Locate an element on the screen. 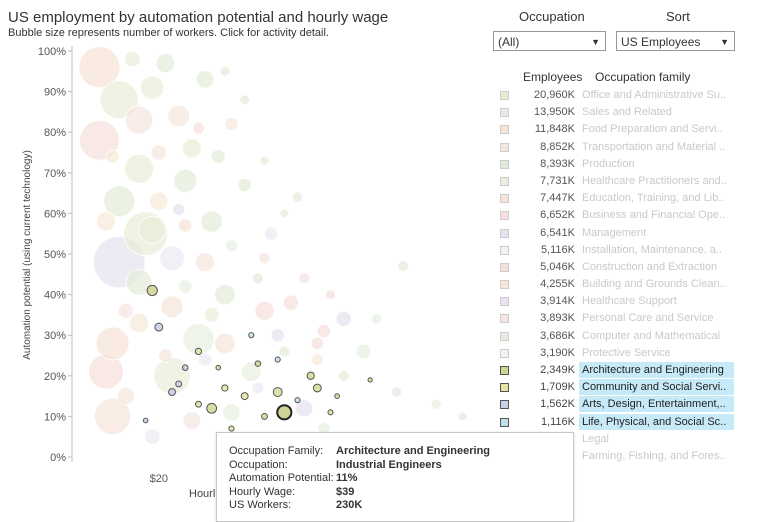  legend-row: 5,046K Construction and Extraction is located at coordinates (615, 267).